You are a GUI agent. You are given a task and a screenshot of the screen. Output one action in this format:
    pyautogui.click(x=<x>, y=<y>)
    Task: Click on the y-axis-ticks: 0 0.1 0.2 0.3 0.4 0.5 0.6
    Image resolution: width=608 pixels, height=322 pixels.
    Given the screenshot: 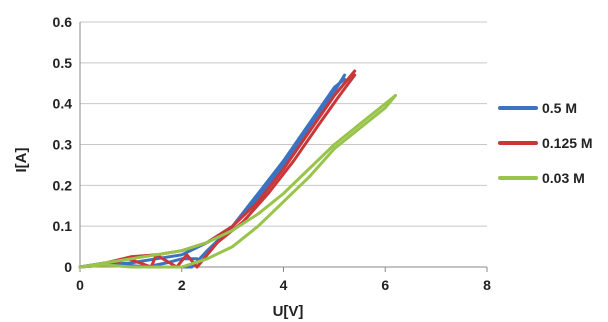 What is the action you would take?
    pyautogui.click(x=63, y=144)
    